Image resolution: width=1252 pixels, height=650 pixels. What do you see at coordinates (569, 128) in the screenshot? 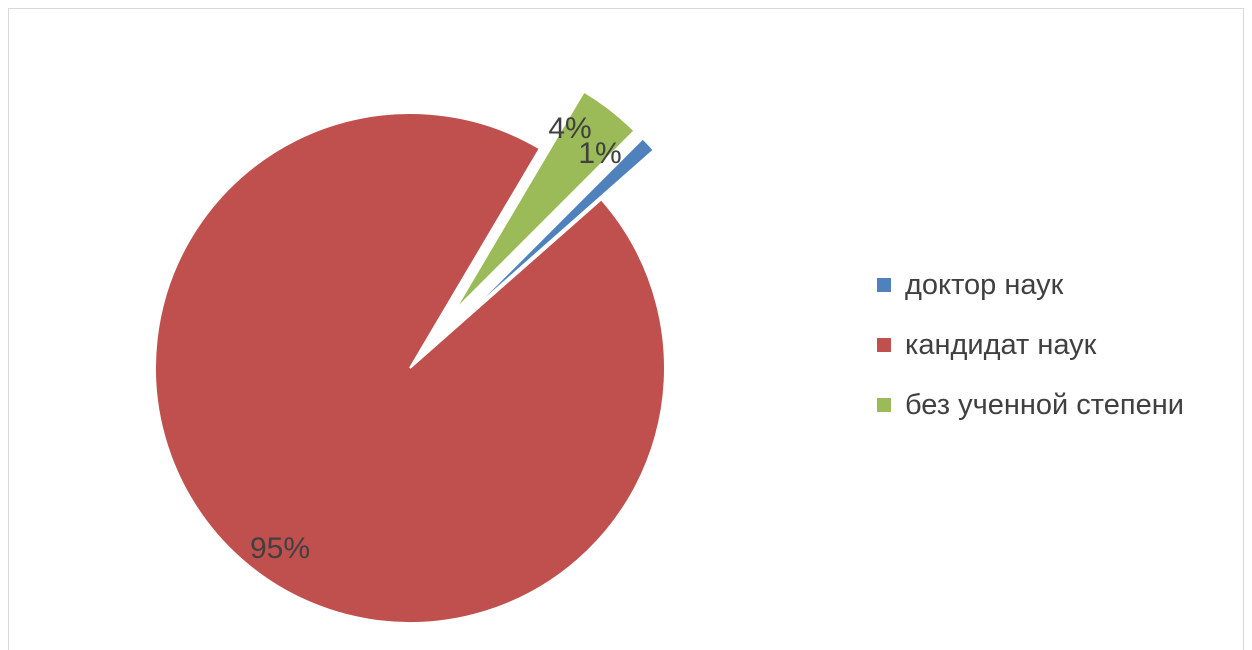
I see `data-label-no-degree: 4%` at bounding box center [569, 128].